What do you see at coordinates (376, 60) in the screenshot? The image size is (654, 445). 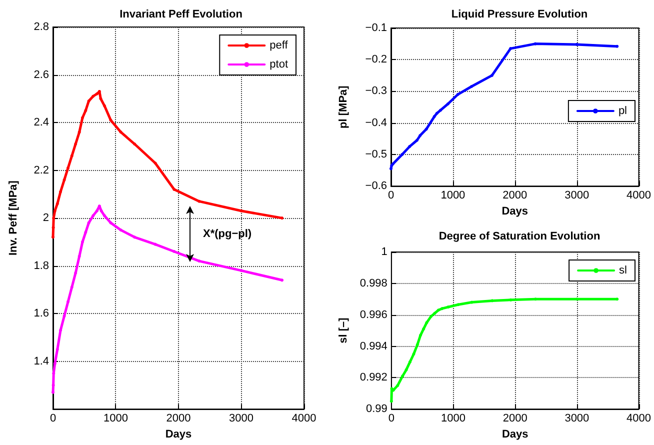 I see `y-tick-label: −0.2` at bounding box center [376, 60].